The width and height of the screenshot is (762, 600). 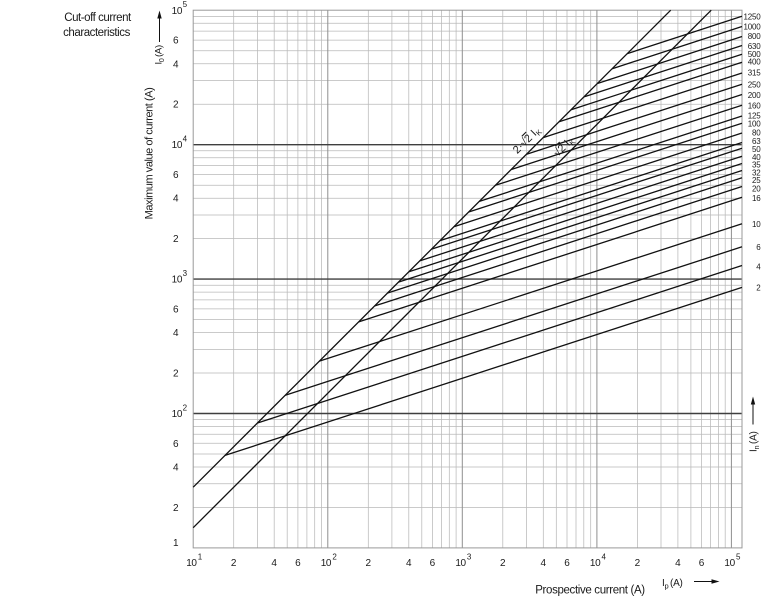 What do you see at coordinates (753, 27) in the screenshot?
I see `svg-text: 1000` at bounding box center [753, 27].